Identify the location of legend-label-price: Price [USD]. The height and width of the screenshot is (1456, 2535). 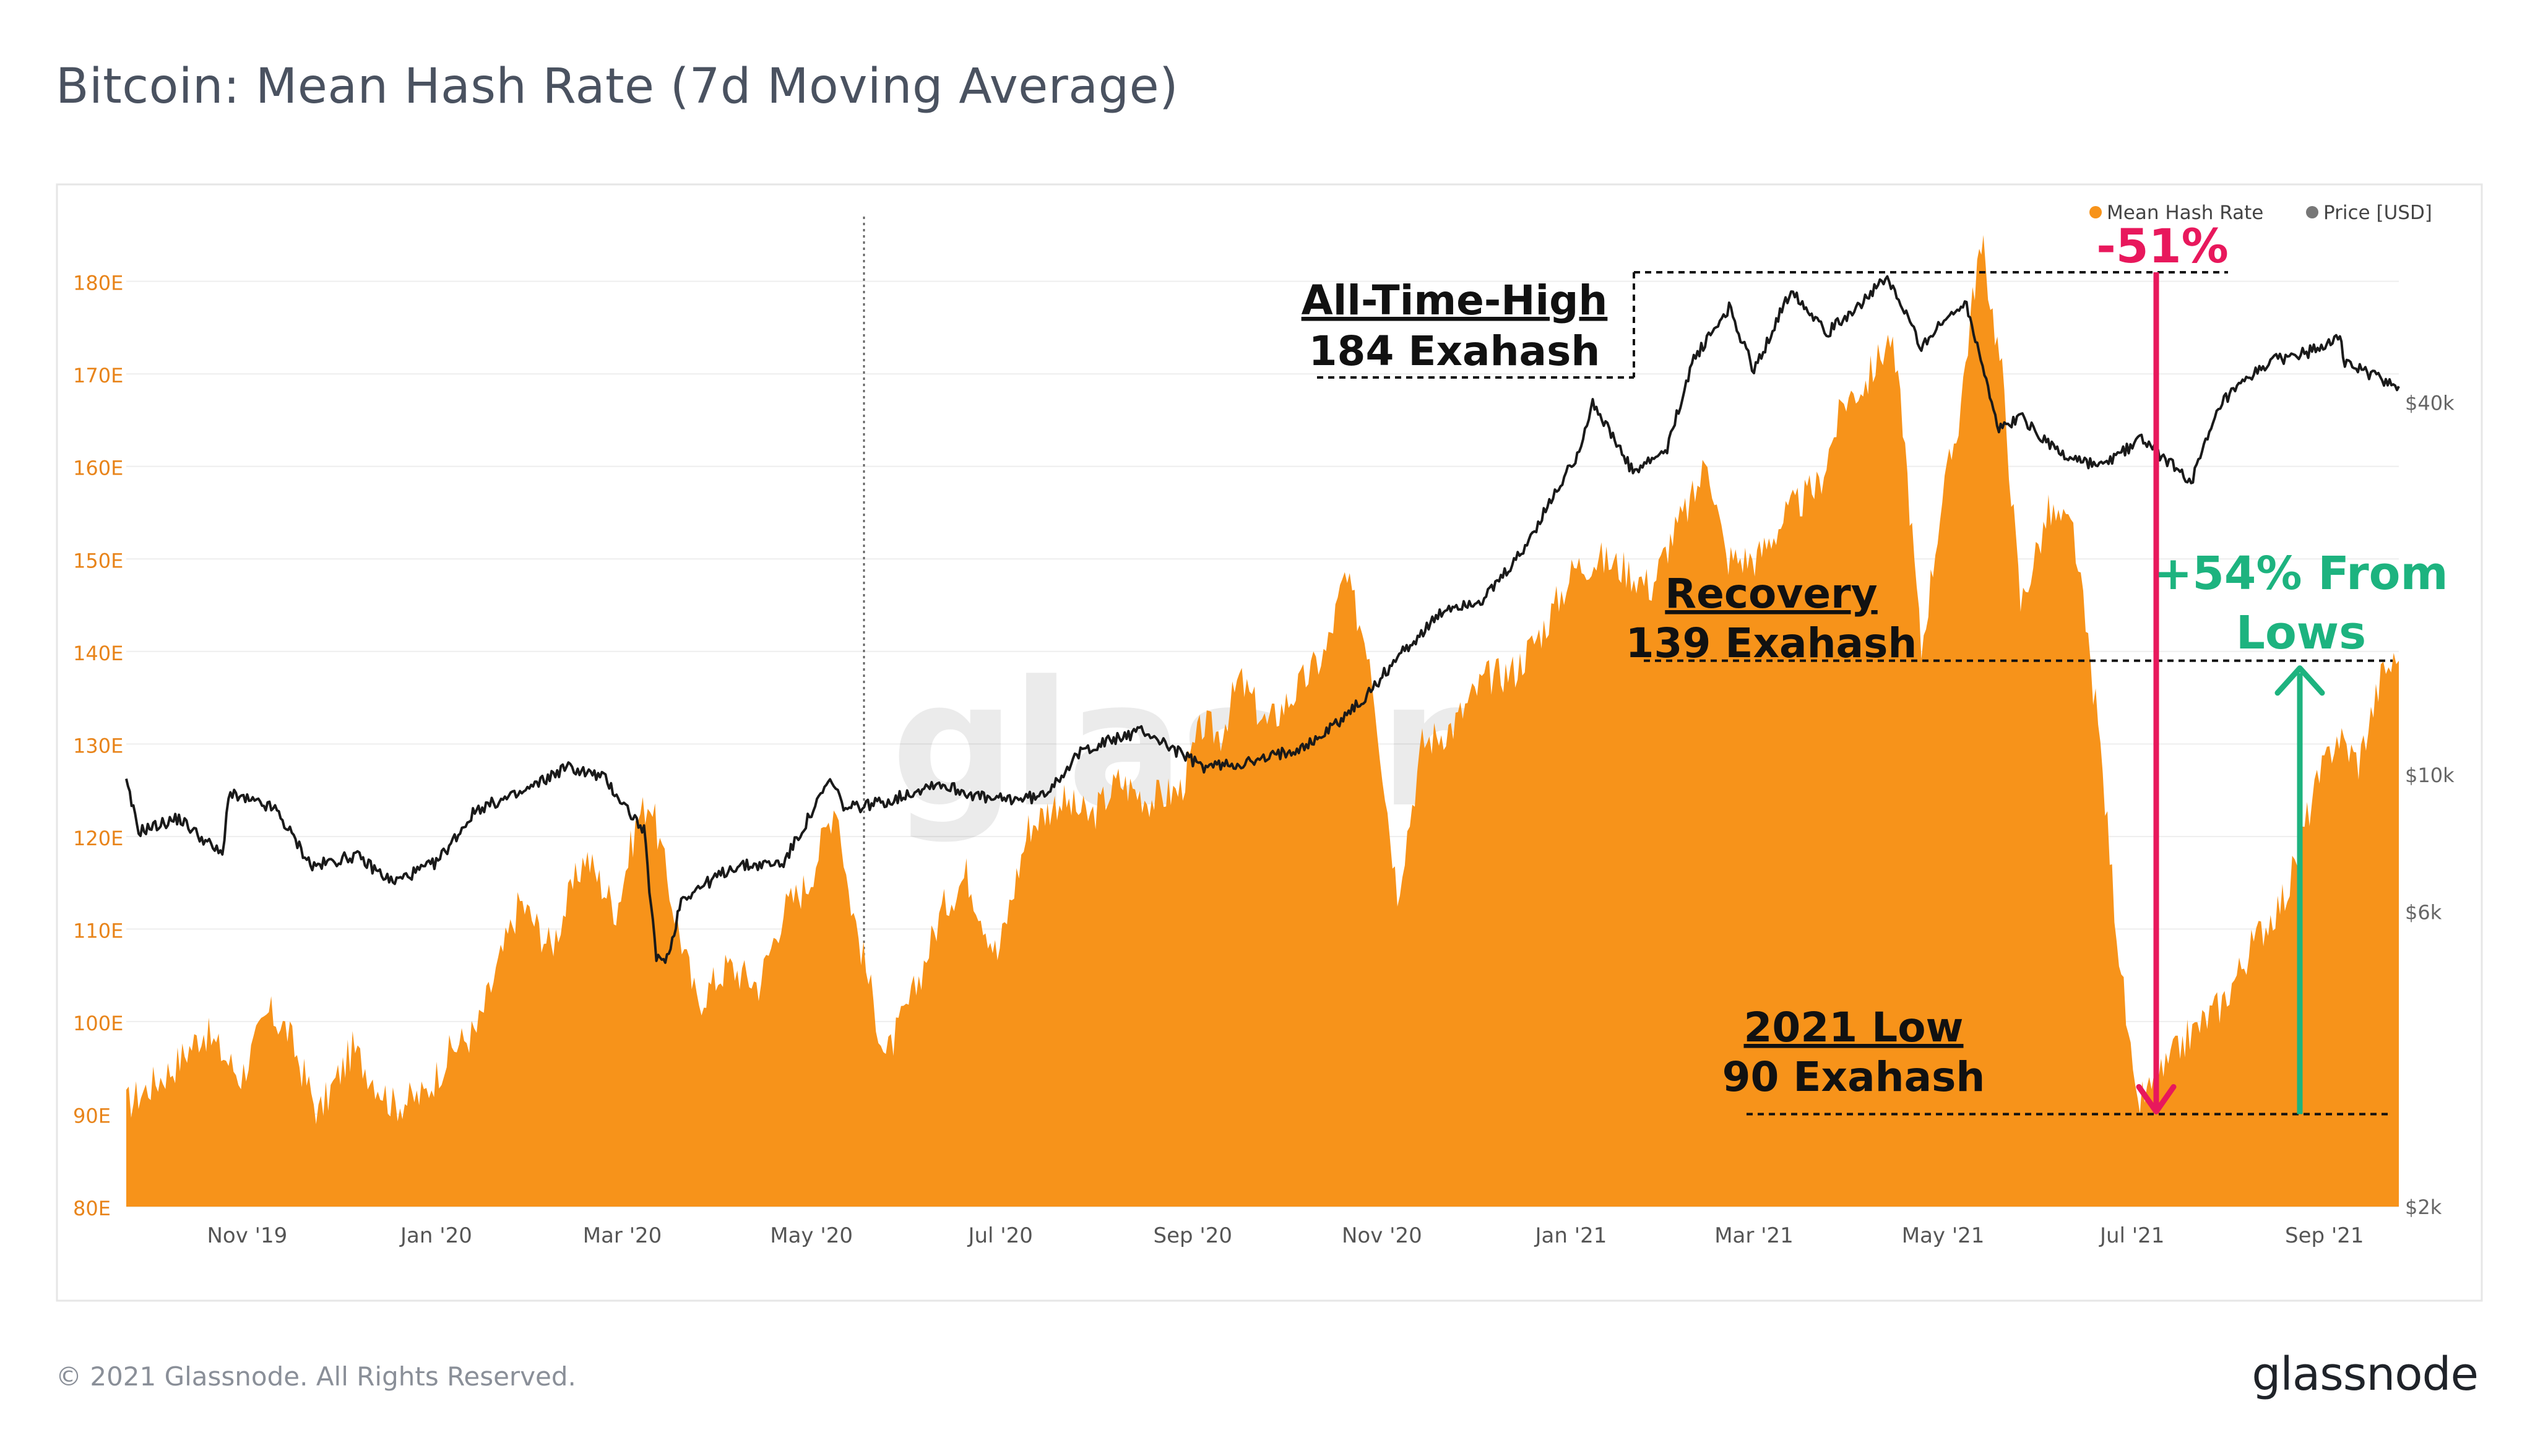
(2377, 213).